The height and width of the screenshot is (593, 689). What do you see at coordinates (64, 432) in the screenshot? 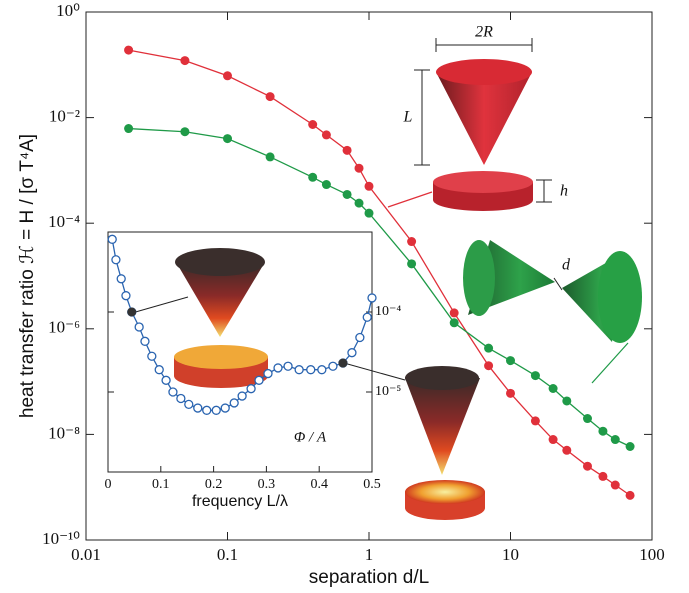
I see `y-tick-label: 10⁻⁸` at bounding box center [64, 432].